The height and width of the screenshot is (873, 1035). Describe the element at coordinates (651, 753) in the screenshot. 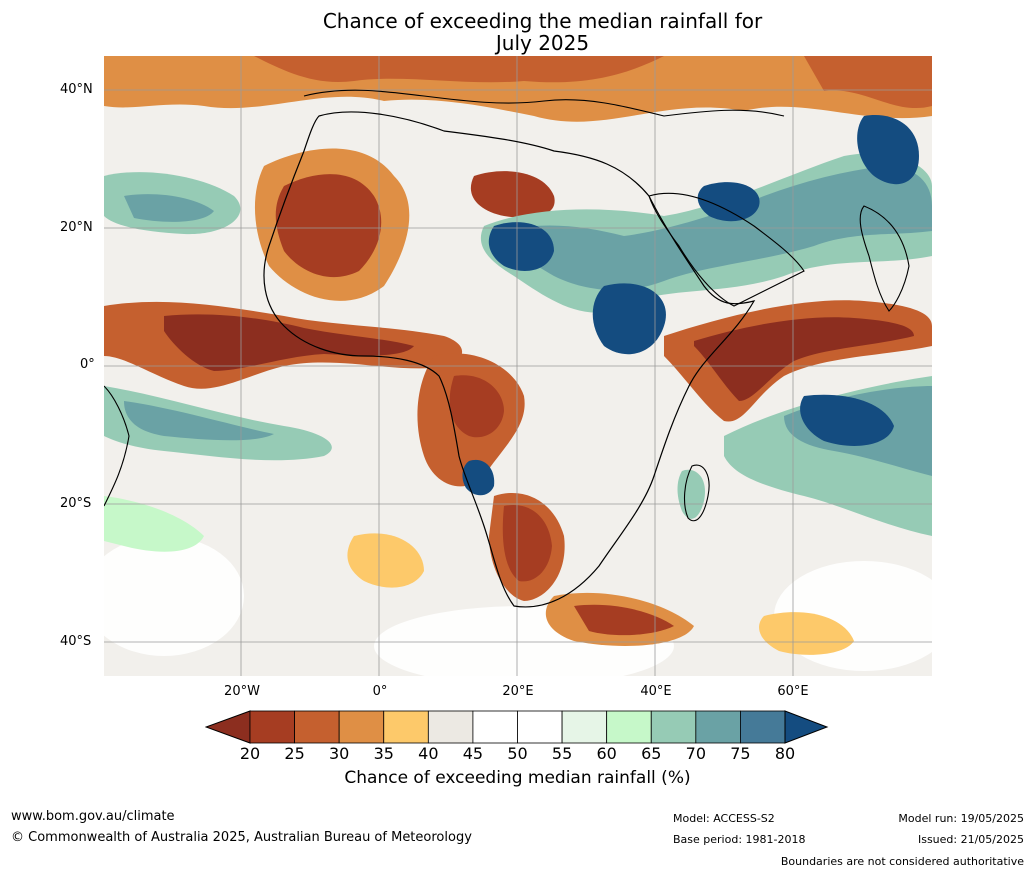

I see `colorbar-tick-label: 65` at that location.